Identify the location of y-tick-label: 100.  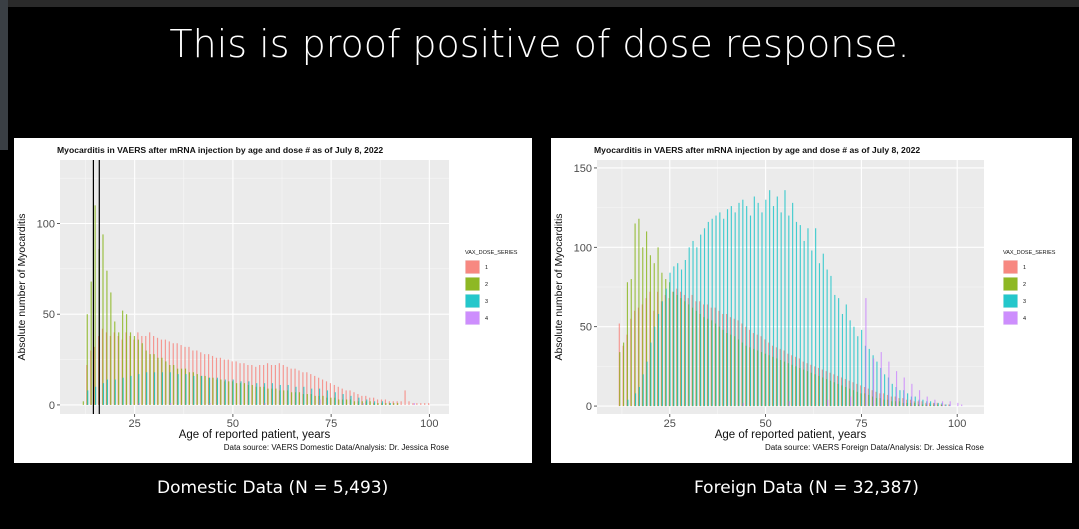
(46, 225).